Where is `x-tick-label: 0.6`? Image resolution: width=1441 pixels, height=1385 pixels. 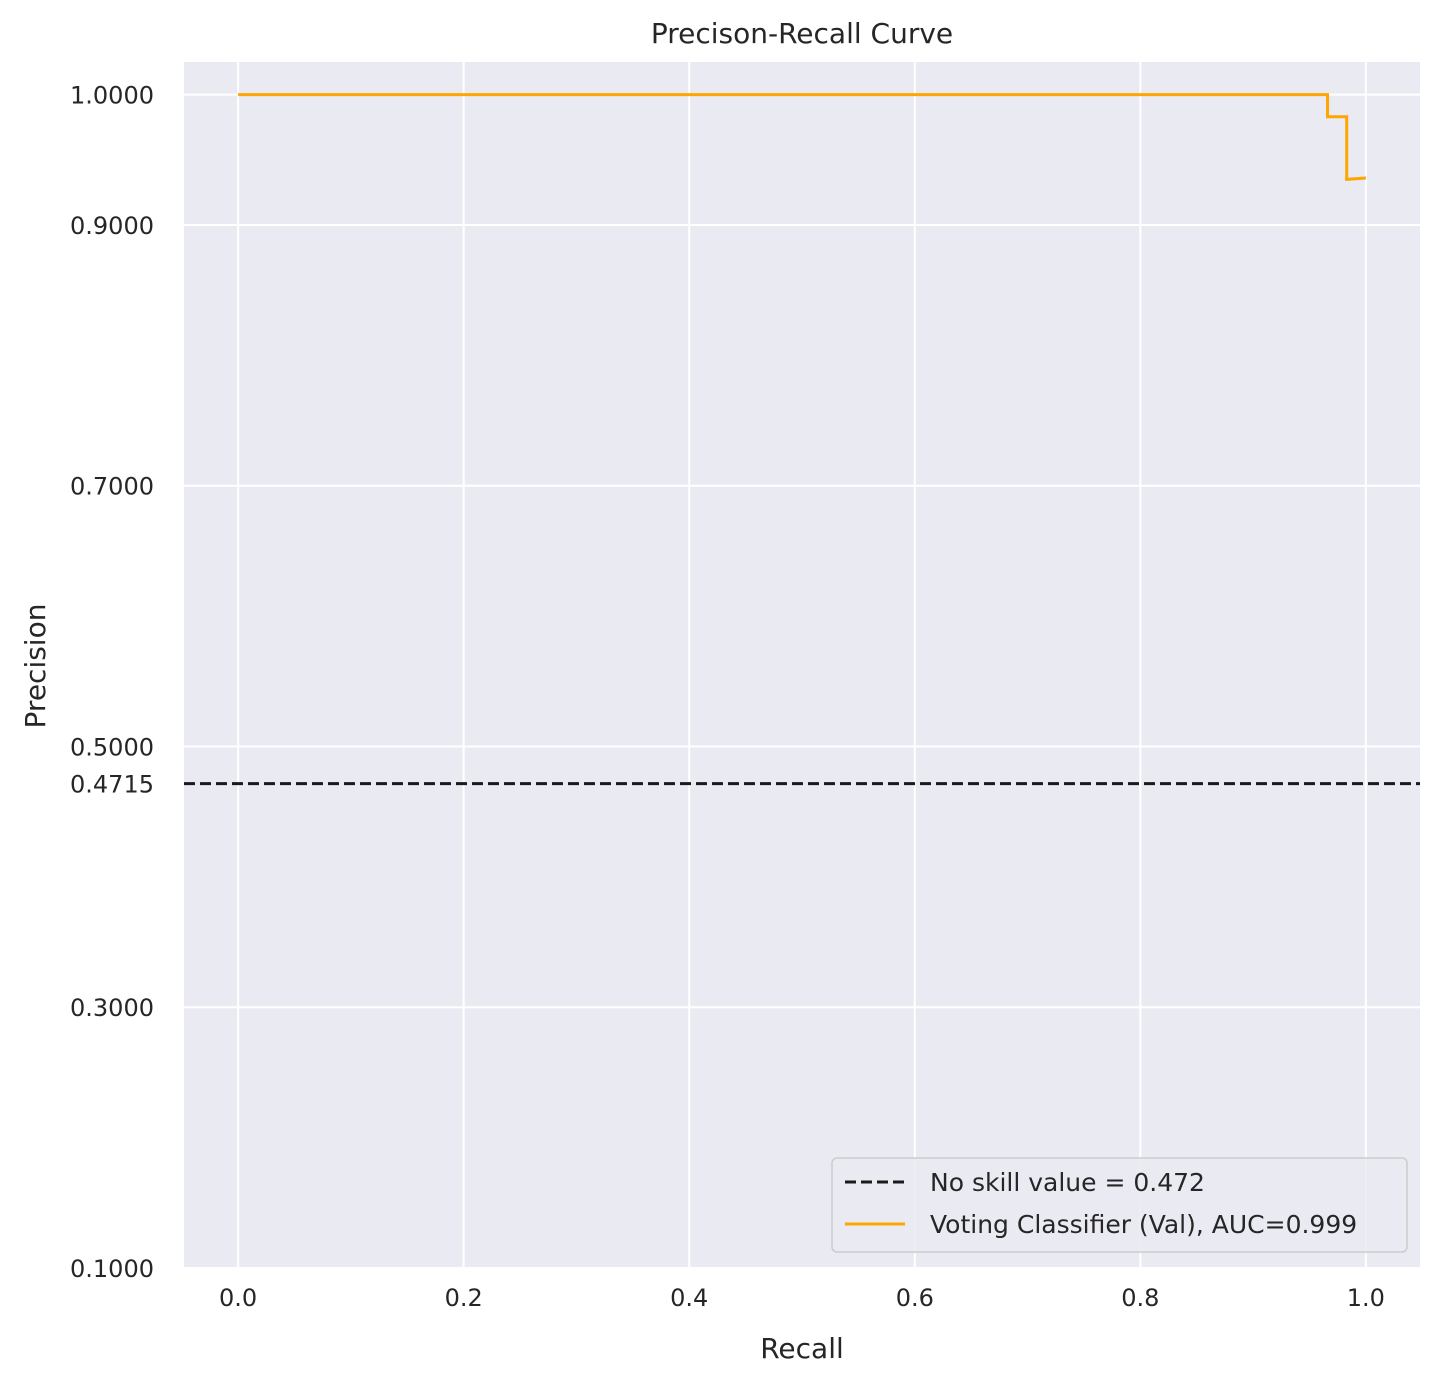 x-tick-label: 0.6 is located at coordinates (915, 1298).